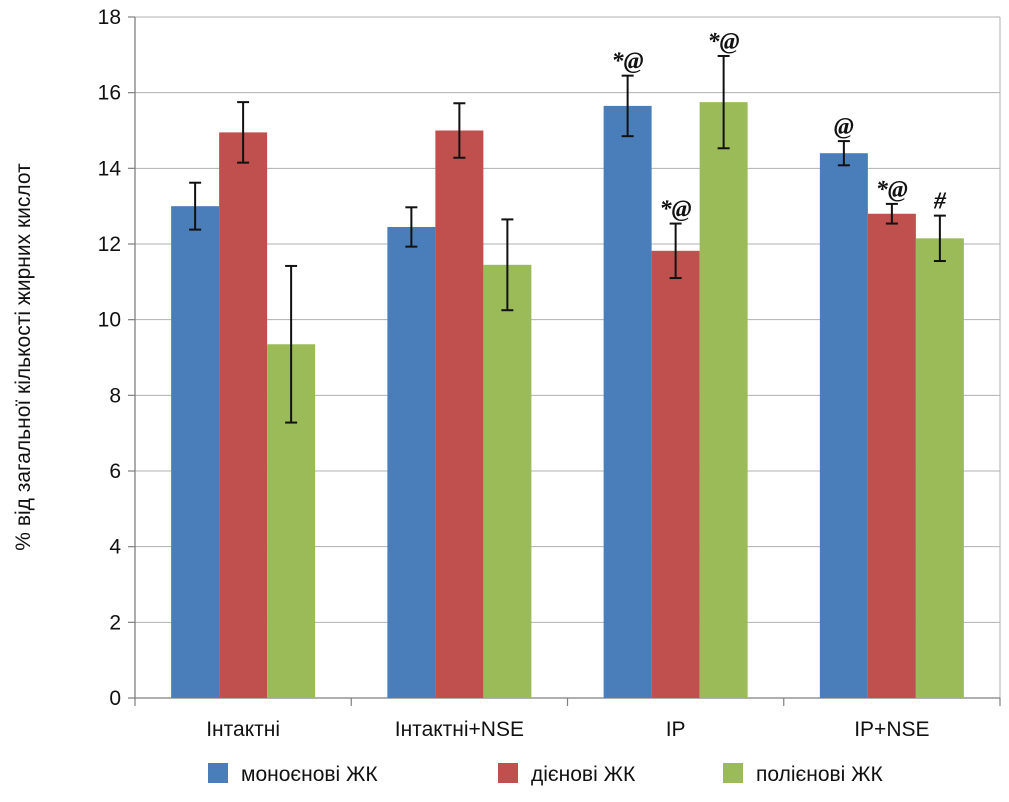  I want to click on legend-label: дієнові ЖК, so click(583, 774).